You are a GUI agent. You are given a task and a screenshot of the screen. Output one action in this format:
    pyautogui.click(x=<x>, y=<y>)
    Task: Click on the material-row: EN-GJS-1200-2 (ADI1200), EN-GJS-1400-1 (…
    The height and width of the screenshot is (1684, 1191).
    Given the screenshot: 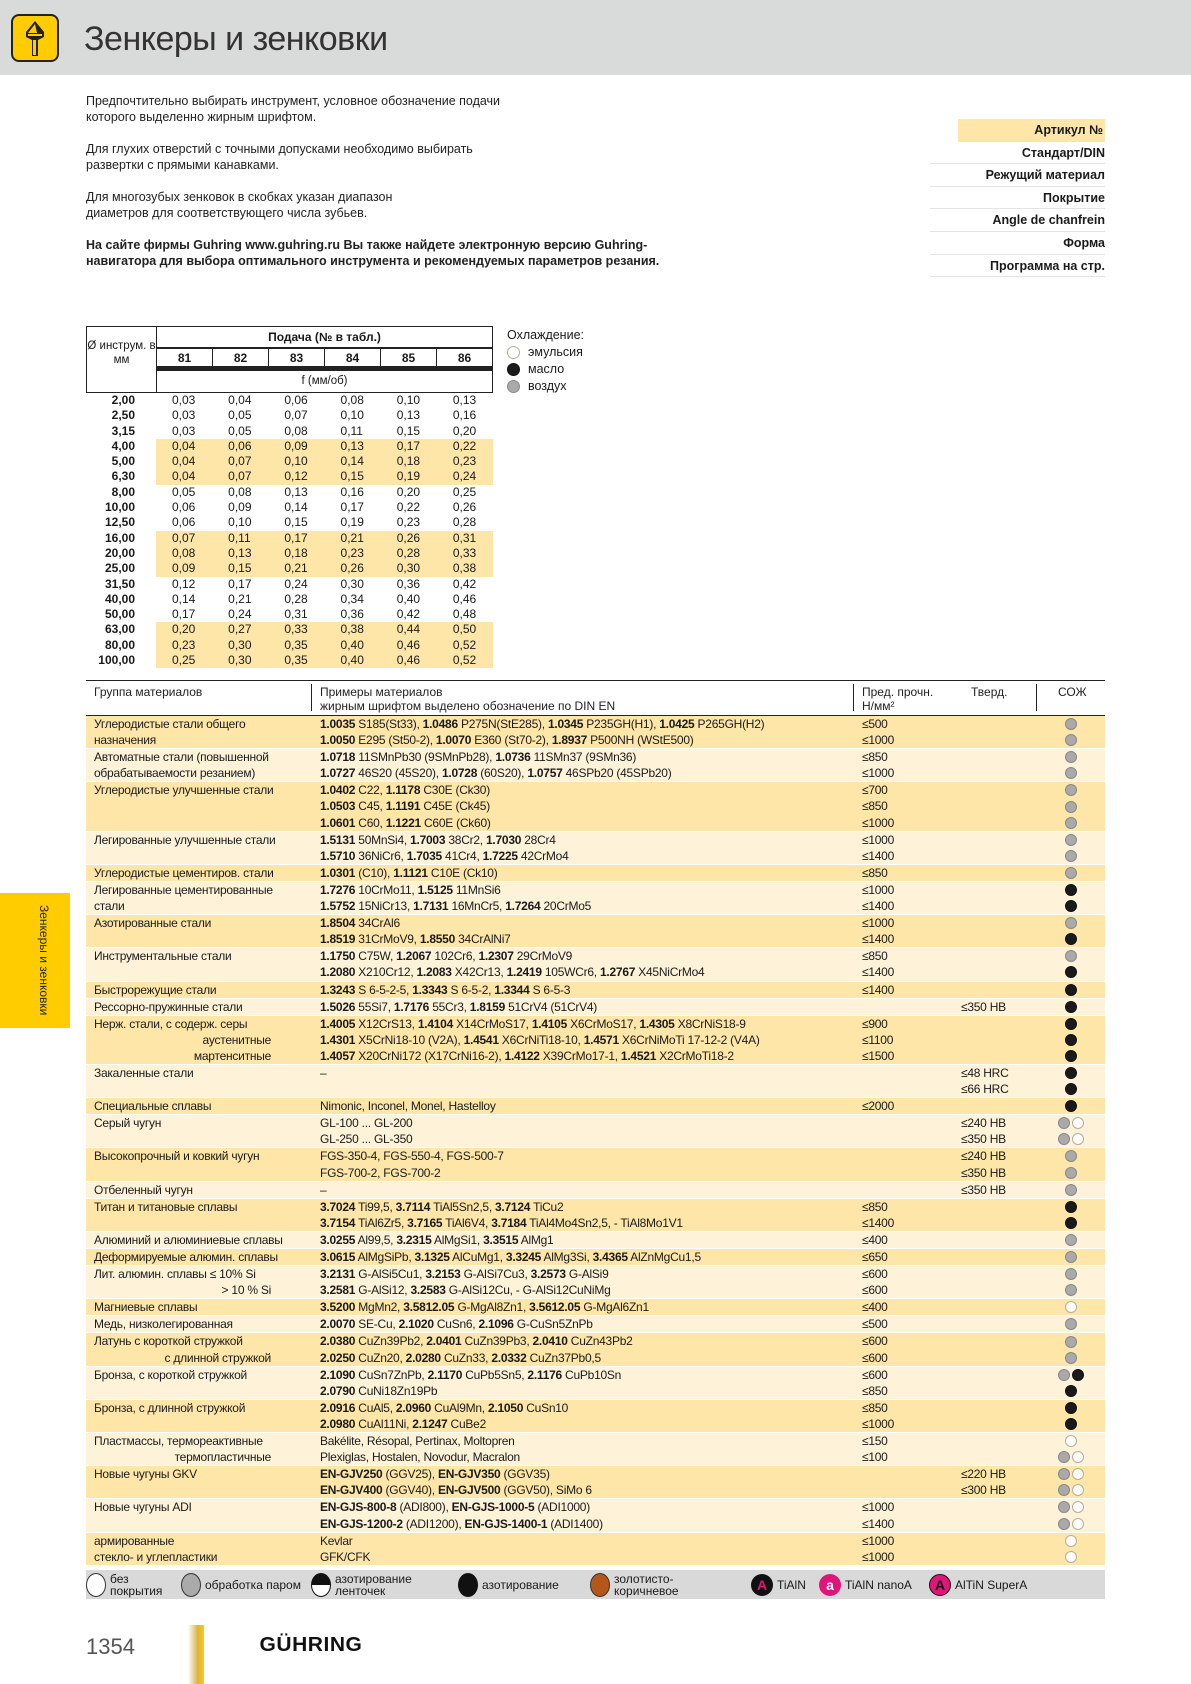 What is the action you would take?
    pyautogui.click(x=595, y=1524)
    